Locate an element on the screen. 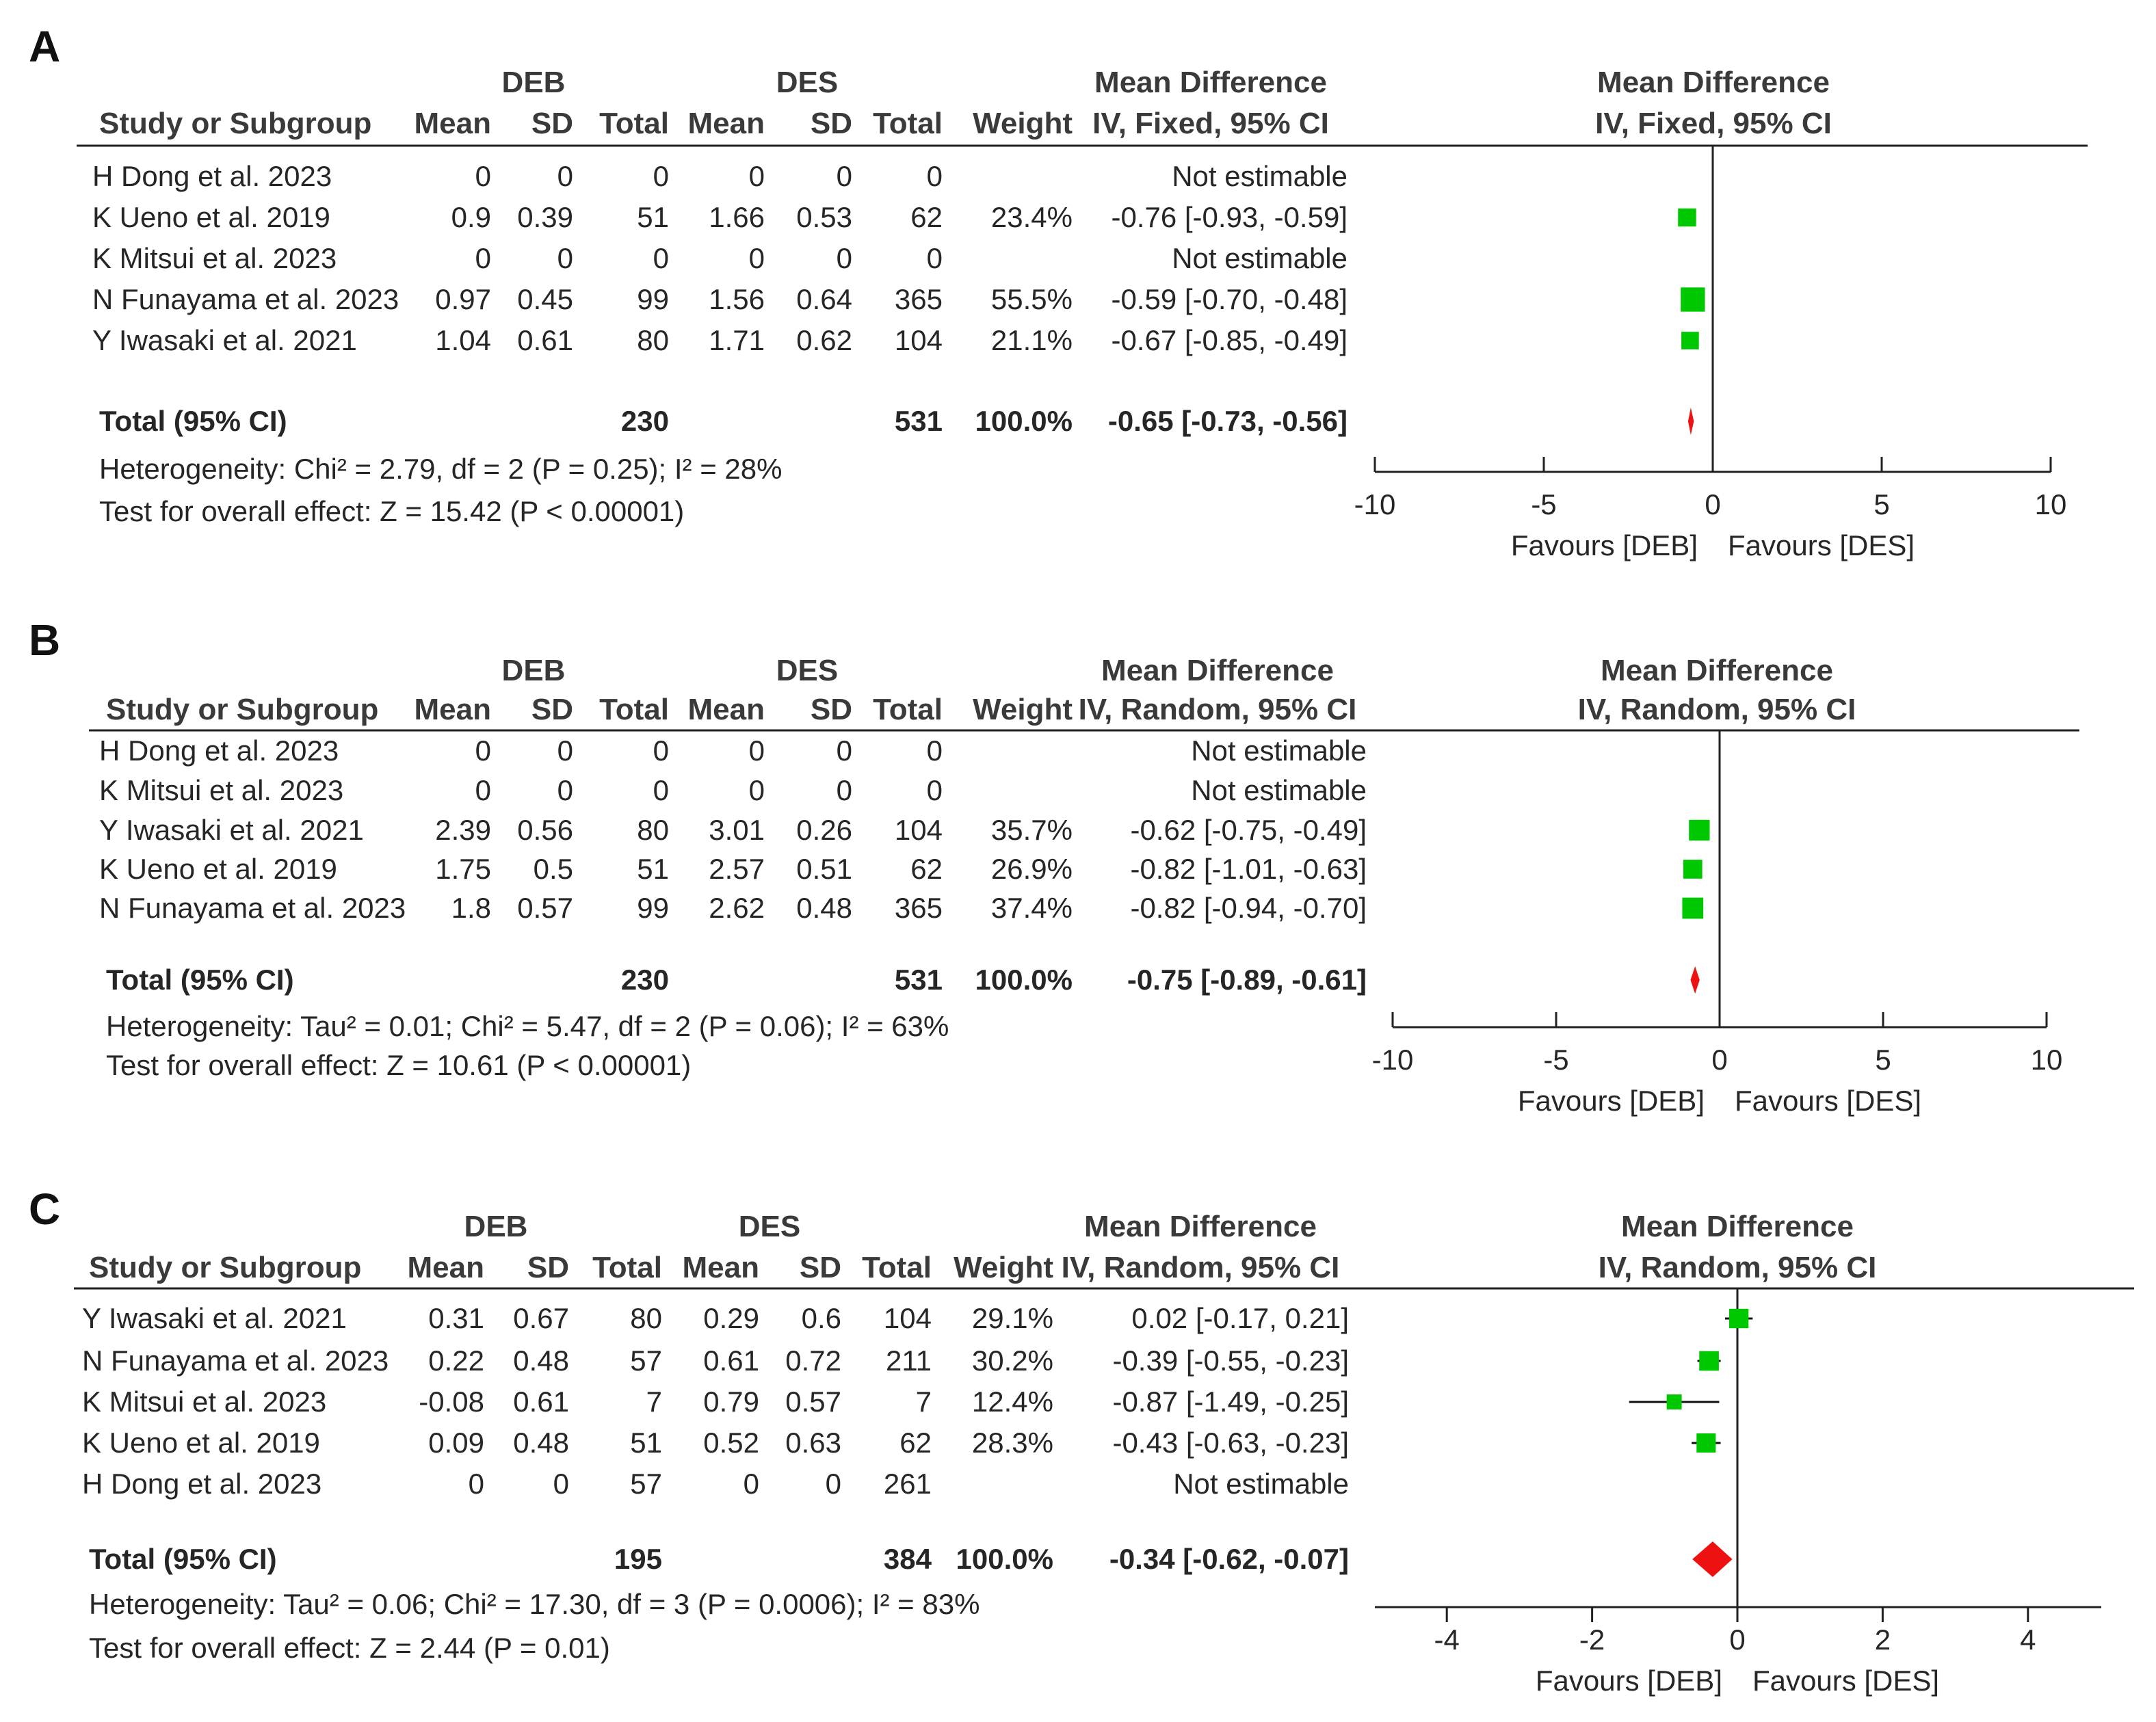 The height and width of the screenshot is (1722, 2156). md-method-heading: IV, Random, 95% CI is located at coordinates (1218, 709).